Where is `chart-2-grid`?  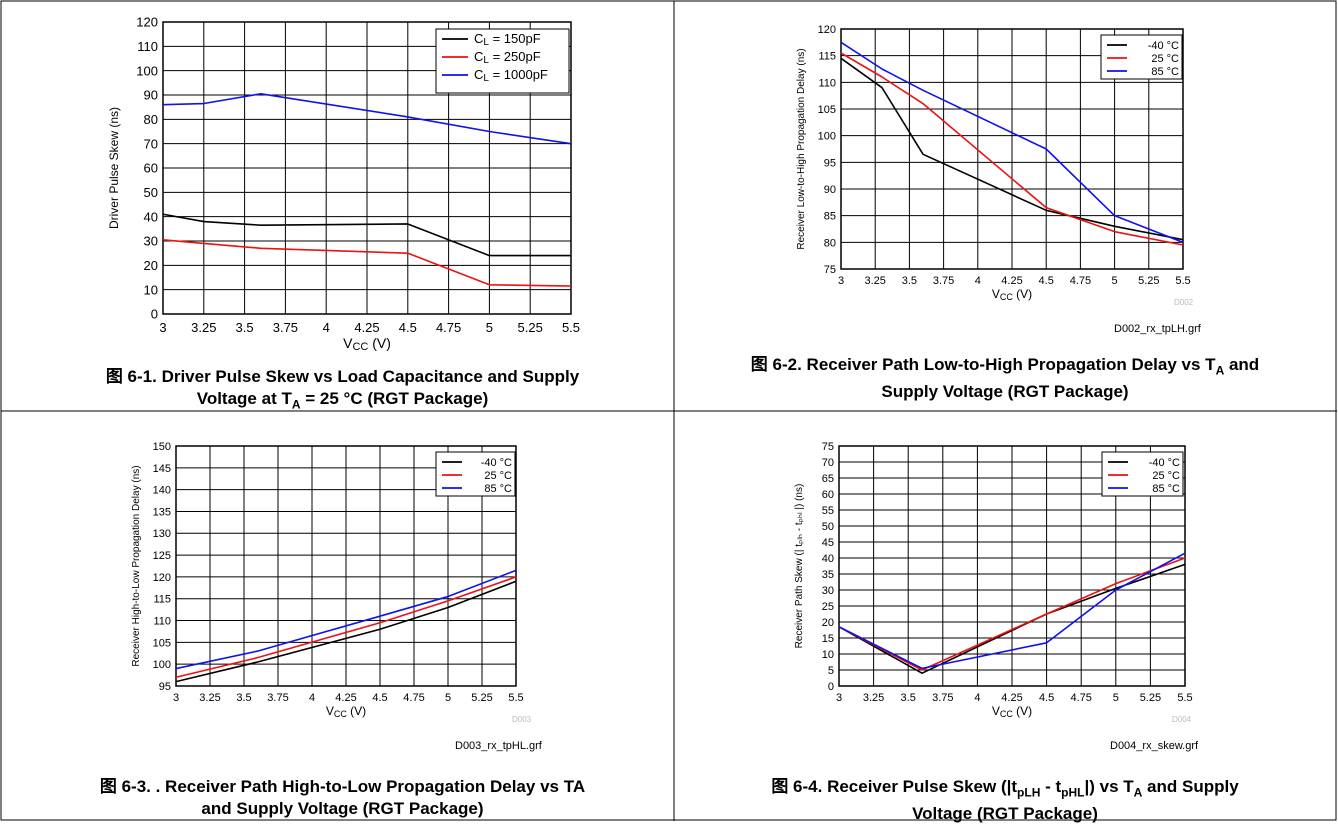 chart-2-grid is located at coordinates (1012, 149).